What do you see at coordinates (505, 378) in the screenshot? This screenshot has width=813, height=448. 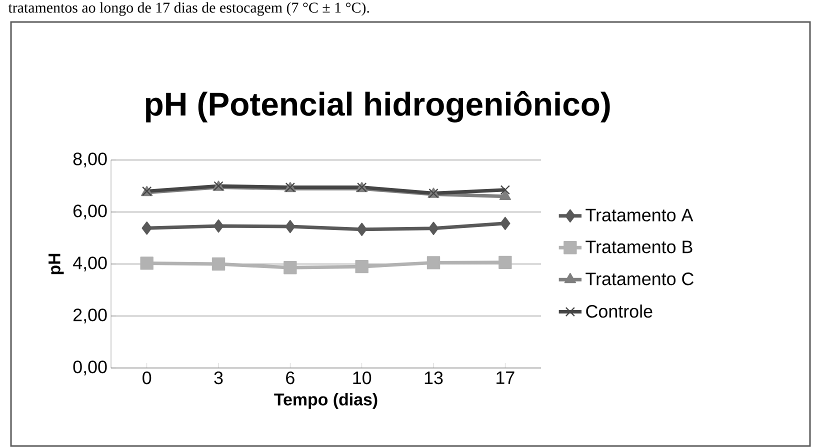 I see `x-tick-label: 17` at bounding box center [505, 378].